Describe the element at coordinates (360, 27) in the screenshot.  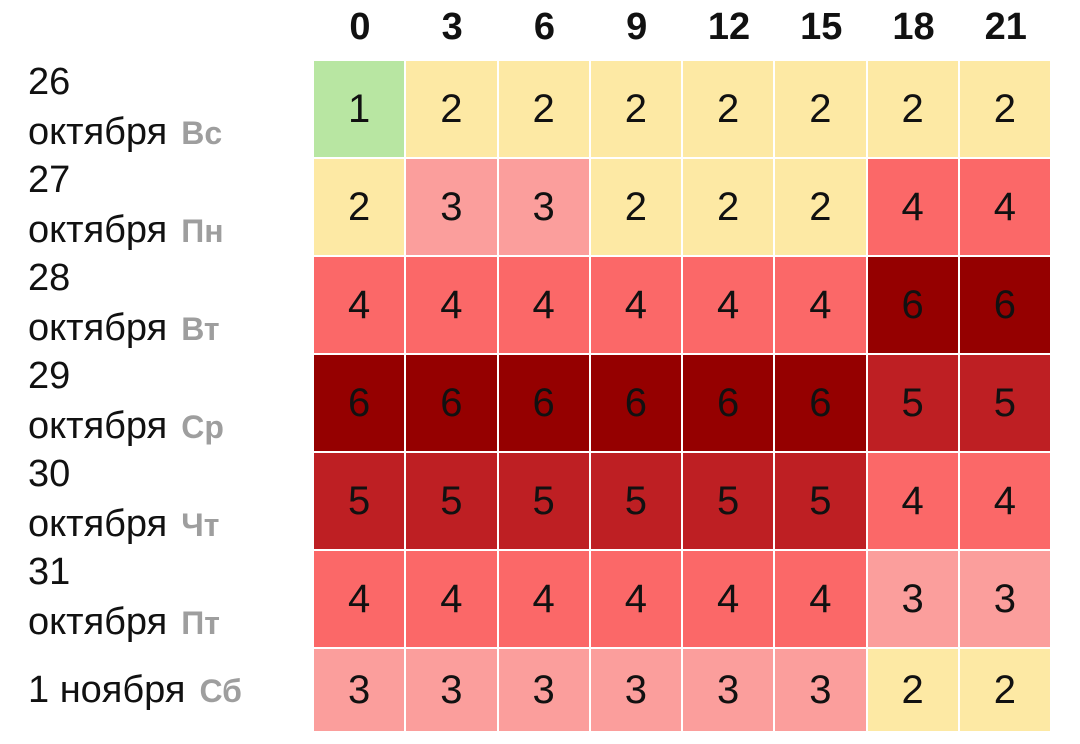
I see `hour-label: 0` at that location.